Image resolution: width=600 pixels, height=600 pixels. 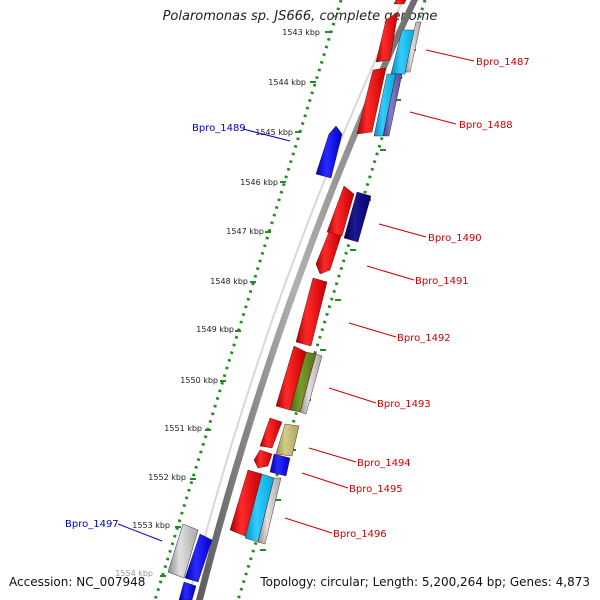 What do you see at coordinates (413, 47) in the screenshot?
I see `gene-bpro-1487-gray` at bounding box center [413, 47].